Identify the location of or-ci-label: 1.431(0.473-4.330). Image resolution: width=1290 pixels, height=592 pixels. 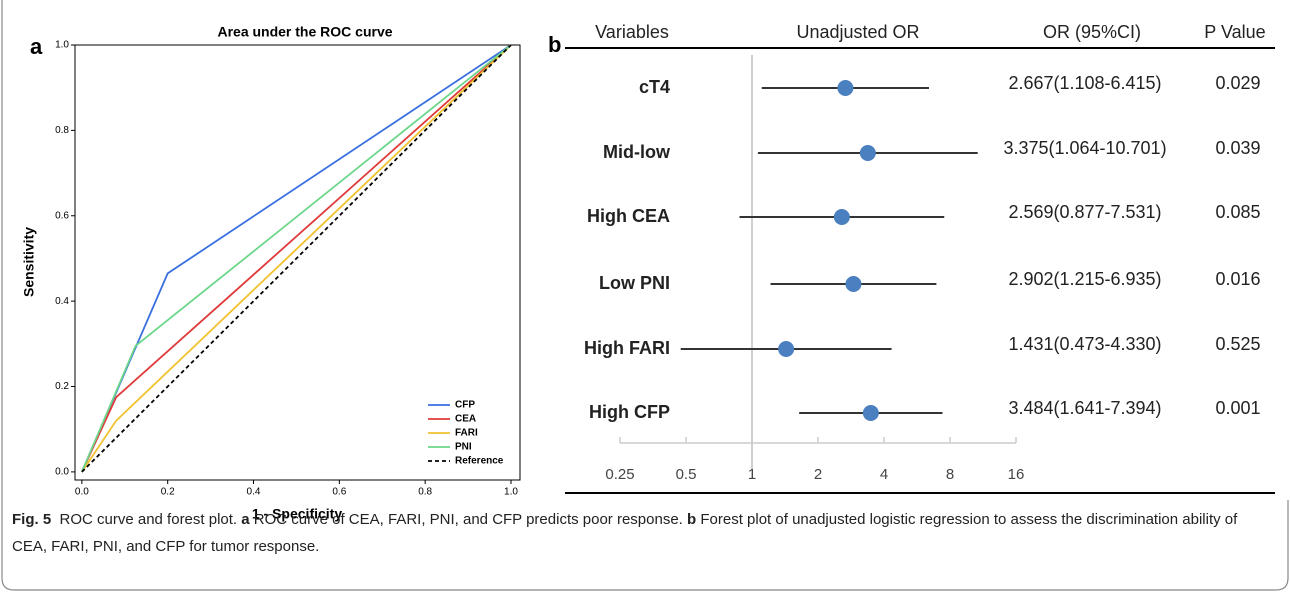
(1084, 344).